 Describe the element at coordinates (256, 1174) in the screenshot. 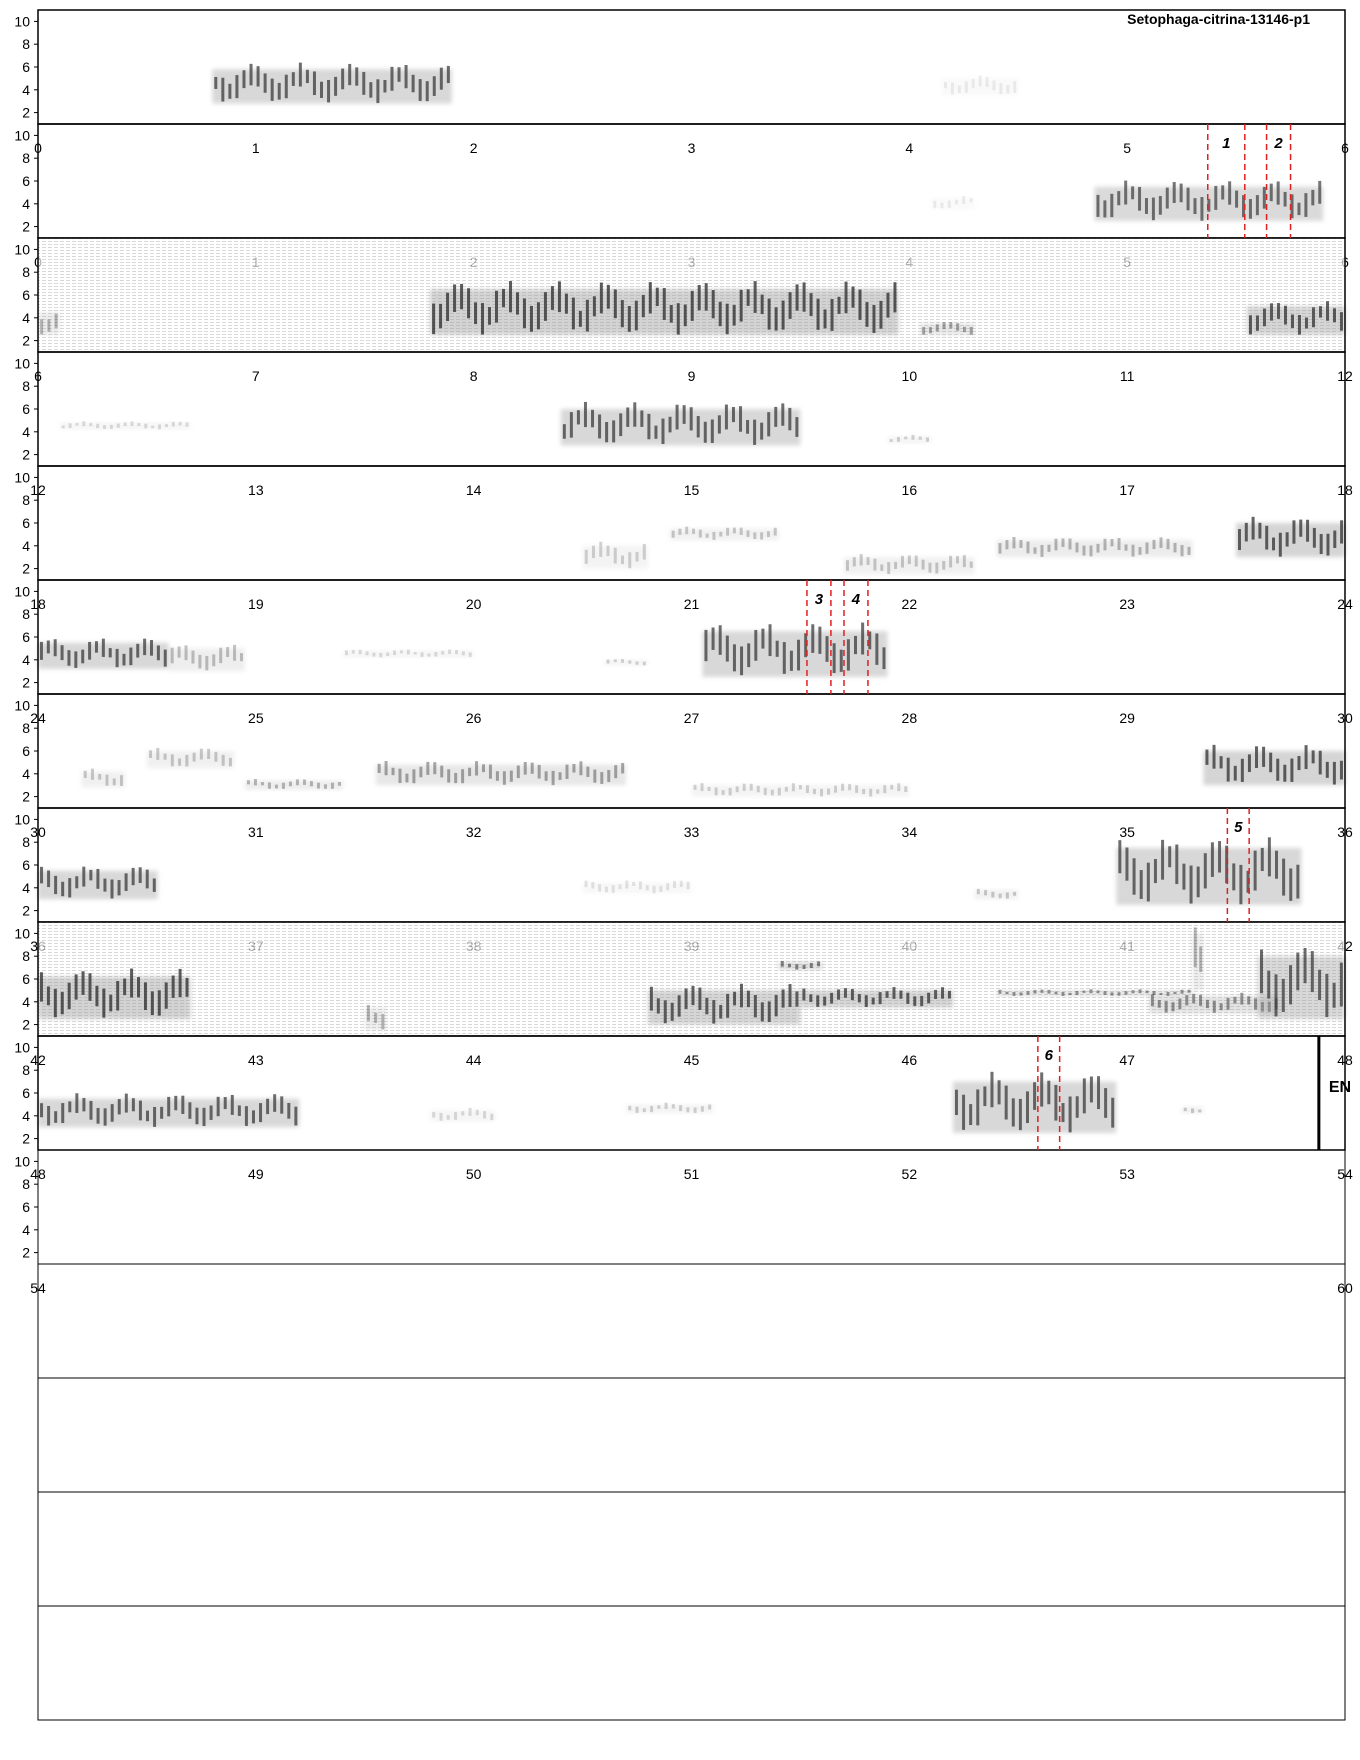

I see `x-tick-label: 49` at that location.